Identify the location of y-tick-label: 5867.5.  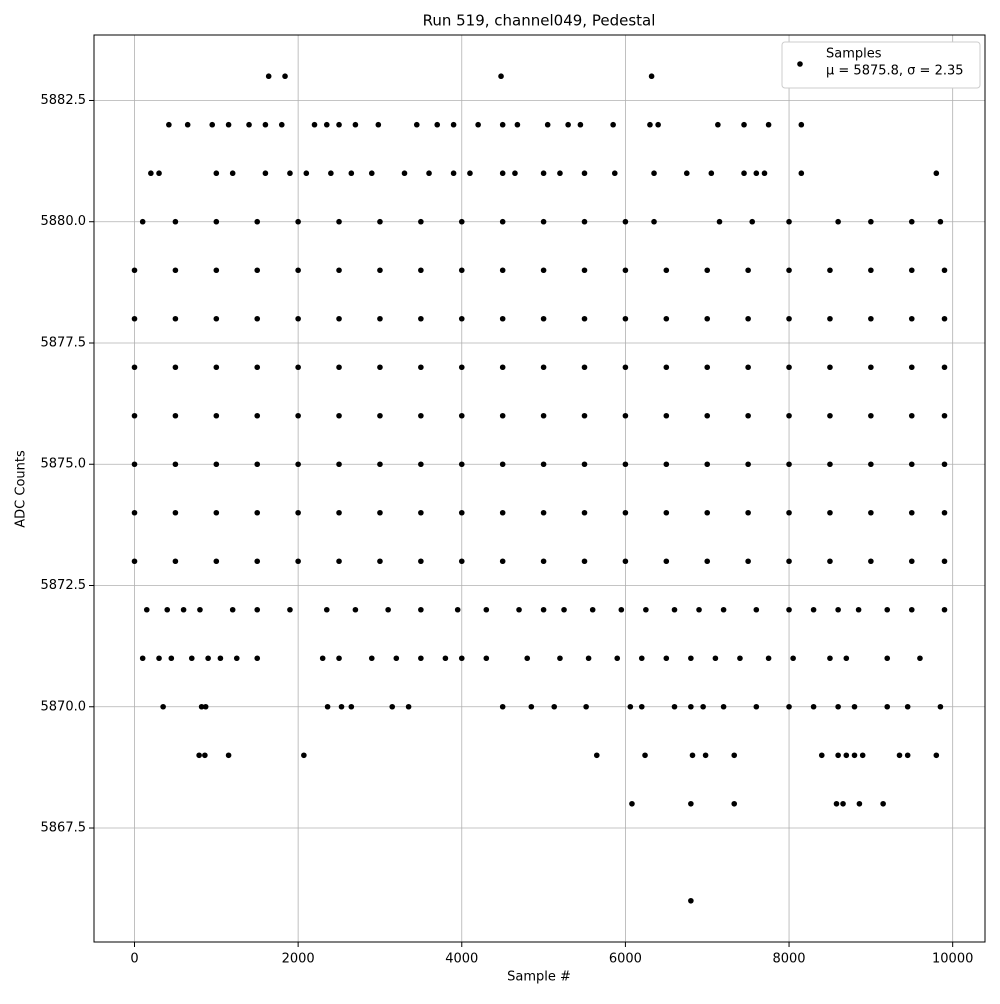
(64, 828).